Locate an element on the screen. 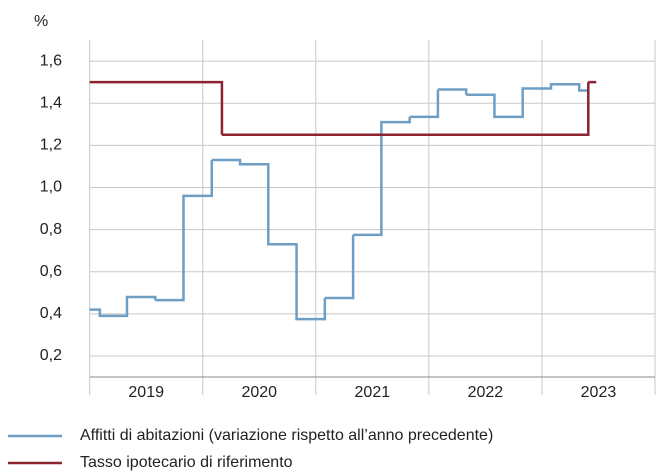  x-tick-label: 2020 is located at coordinates (259, 392).